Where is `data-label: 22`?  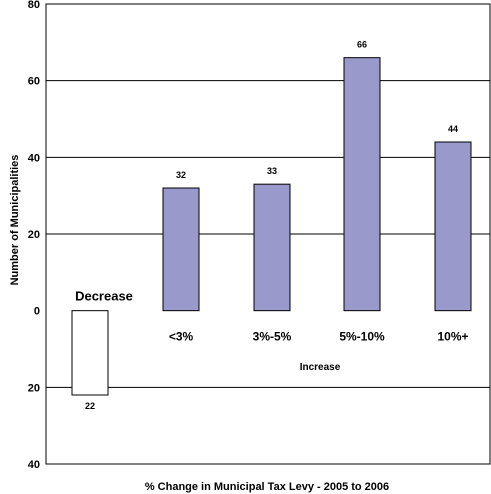 data-label: 22 is located at coordinates (90, 406).